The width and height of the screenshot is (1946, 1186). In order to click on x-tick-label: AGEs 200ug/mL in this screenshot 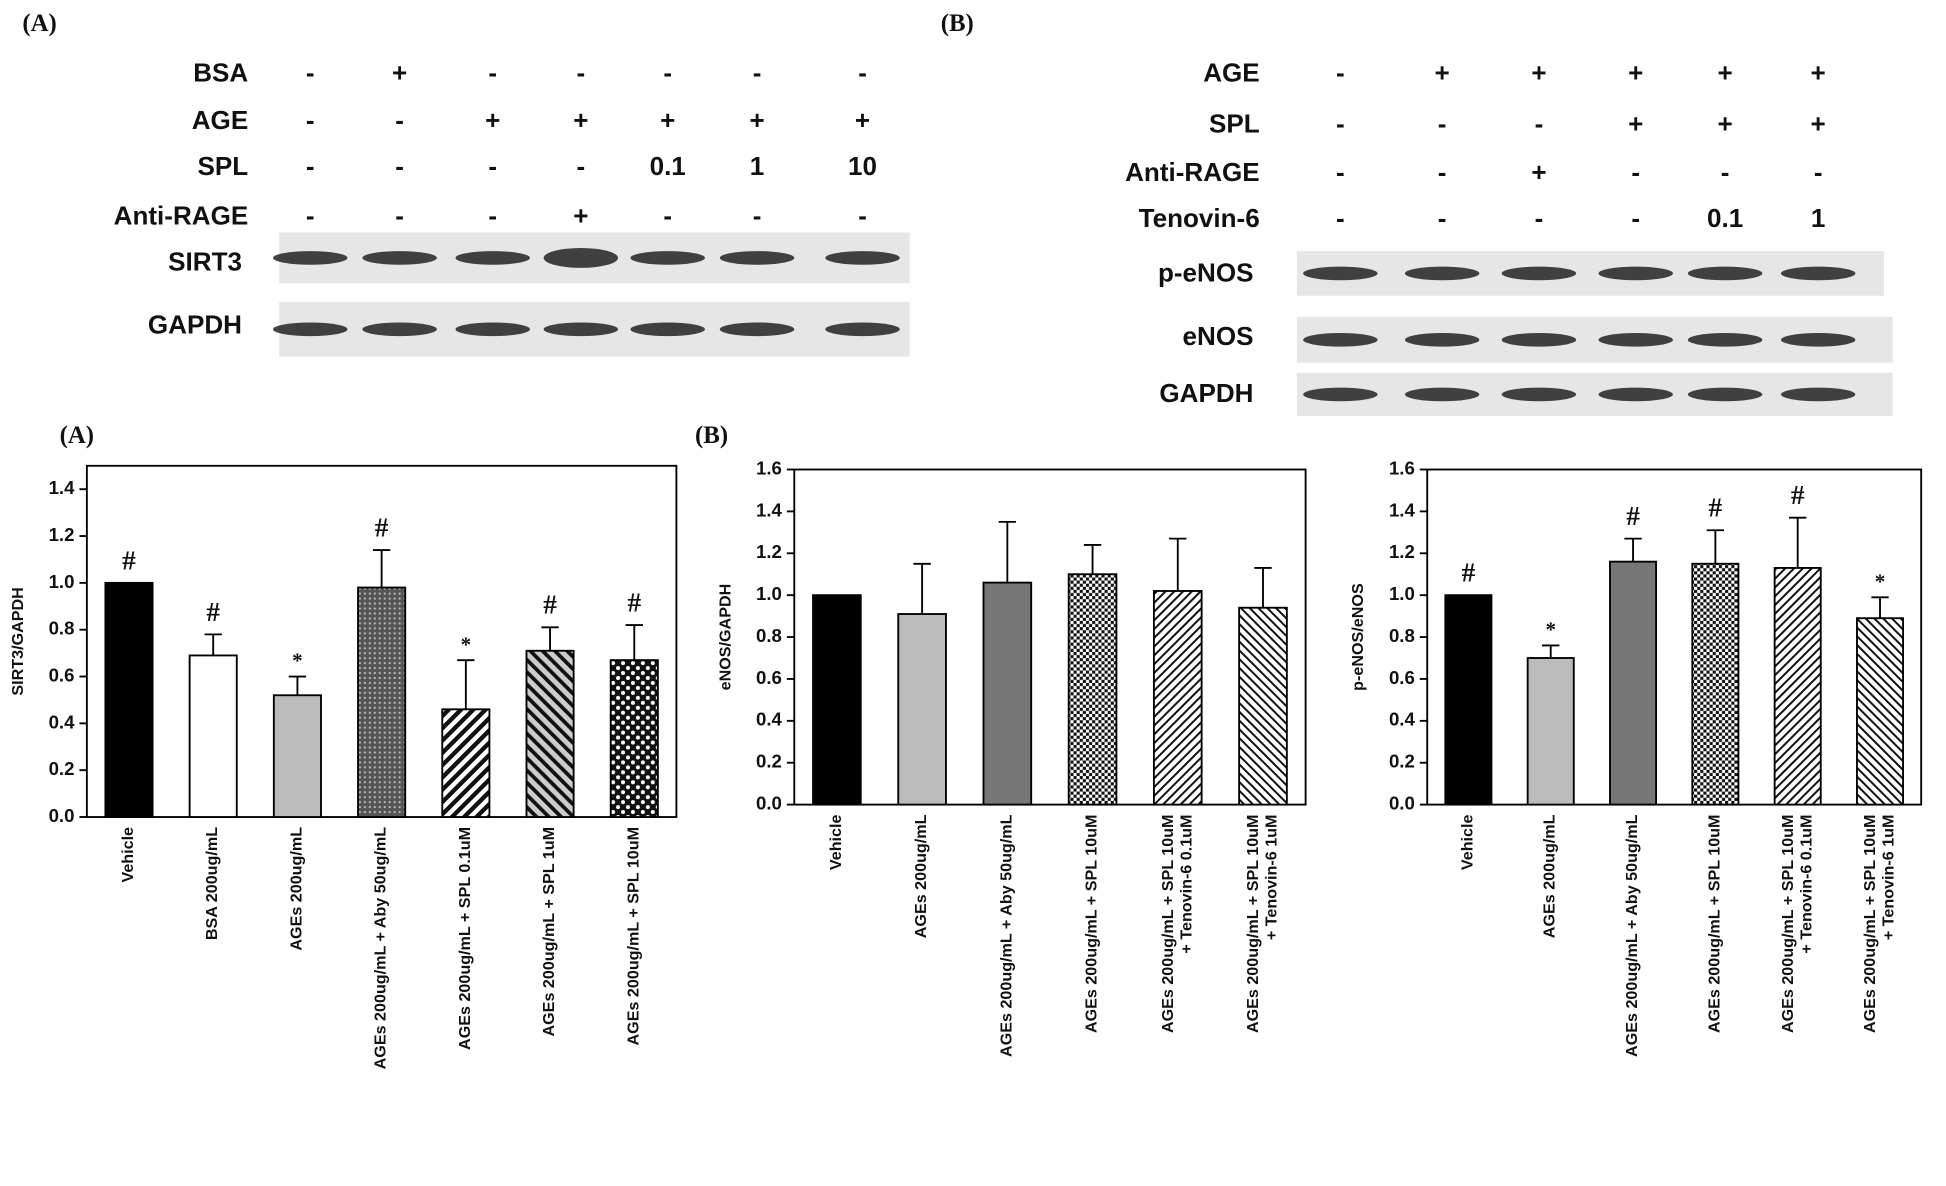, I will do `click(921, 876)`.